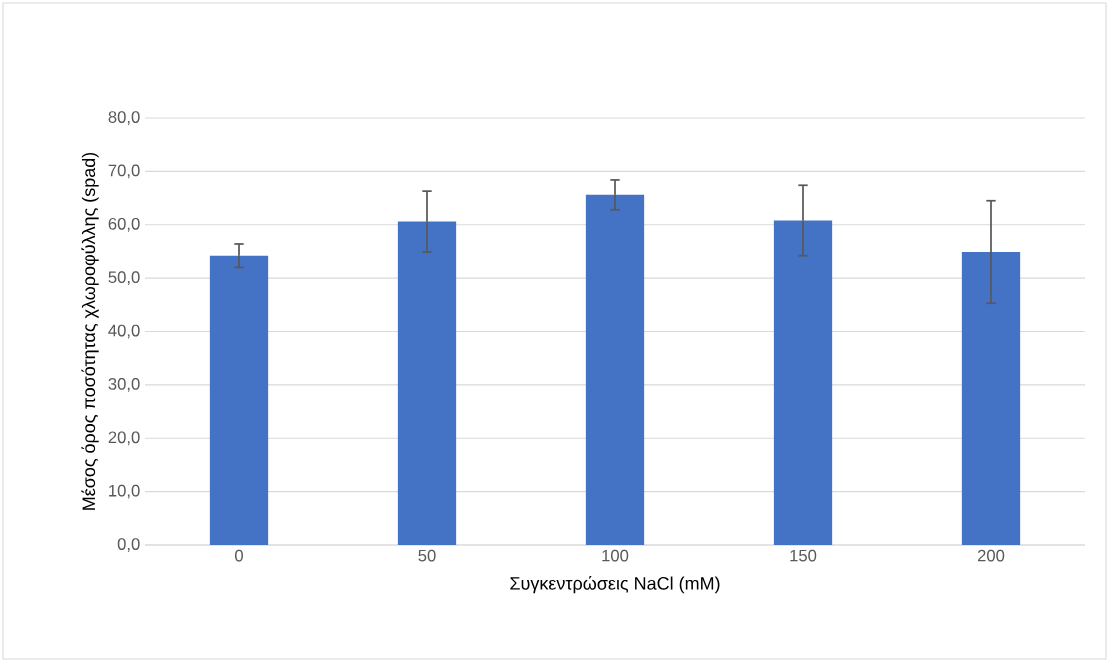 This screenshot has width=1109, height=662. What do you see at coordinates (803, 555) in the screenshot?
I see `x-tick-label: 150` at bounding box center [803, 555].